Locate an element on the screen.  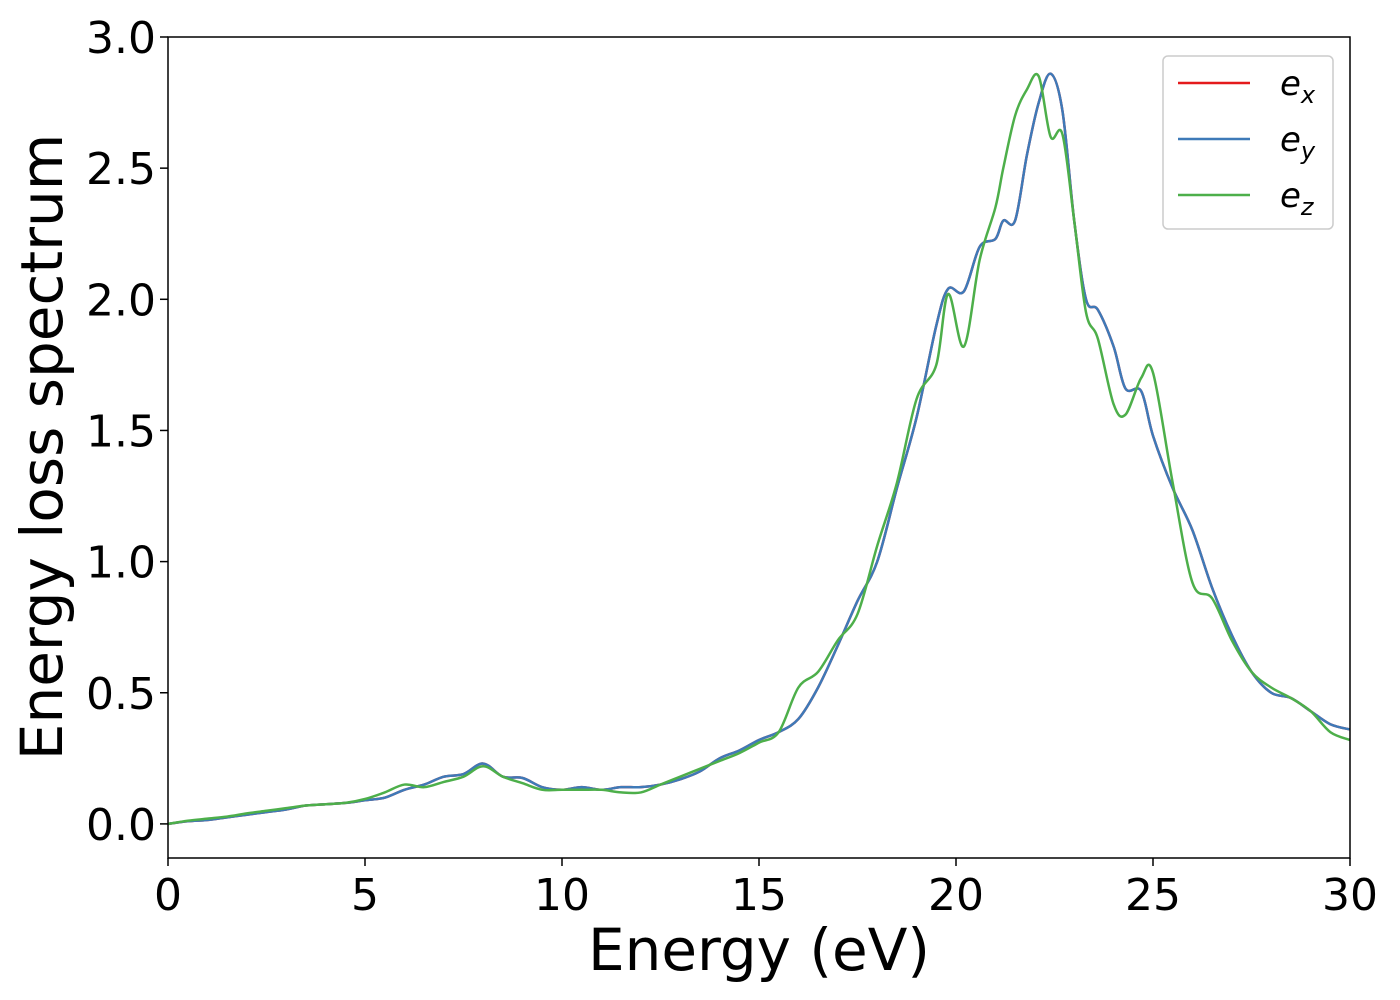
y-tick-label: 1.0 is located at coordinates (121, 563).